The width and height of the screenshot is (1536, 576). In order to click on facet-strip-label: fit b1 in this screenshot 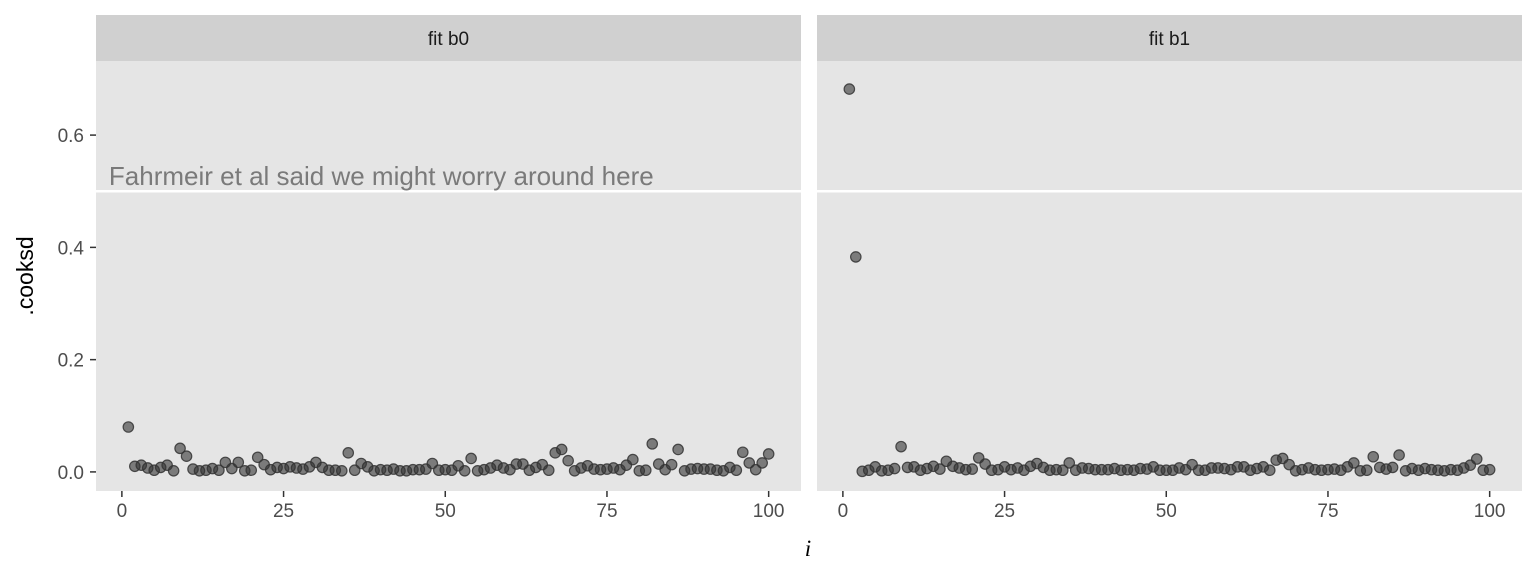, I will do `click(1169, 39)`.